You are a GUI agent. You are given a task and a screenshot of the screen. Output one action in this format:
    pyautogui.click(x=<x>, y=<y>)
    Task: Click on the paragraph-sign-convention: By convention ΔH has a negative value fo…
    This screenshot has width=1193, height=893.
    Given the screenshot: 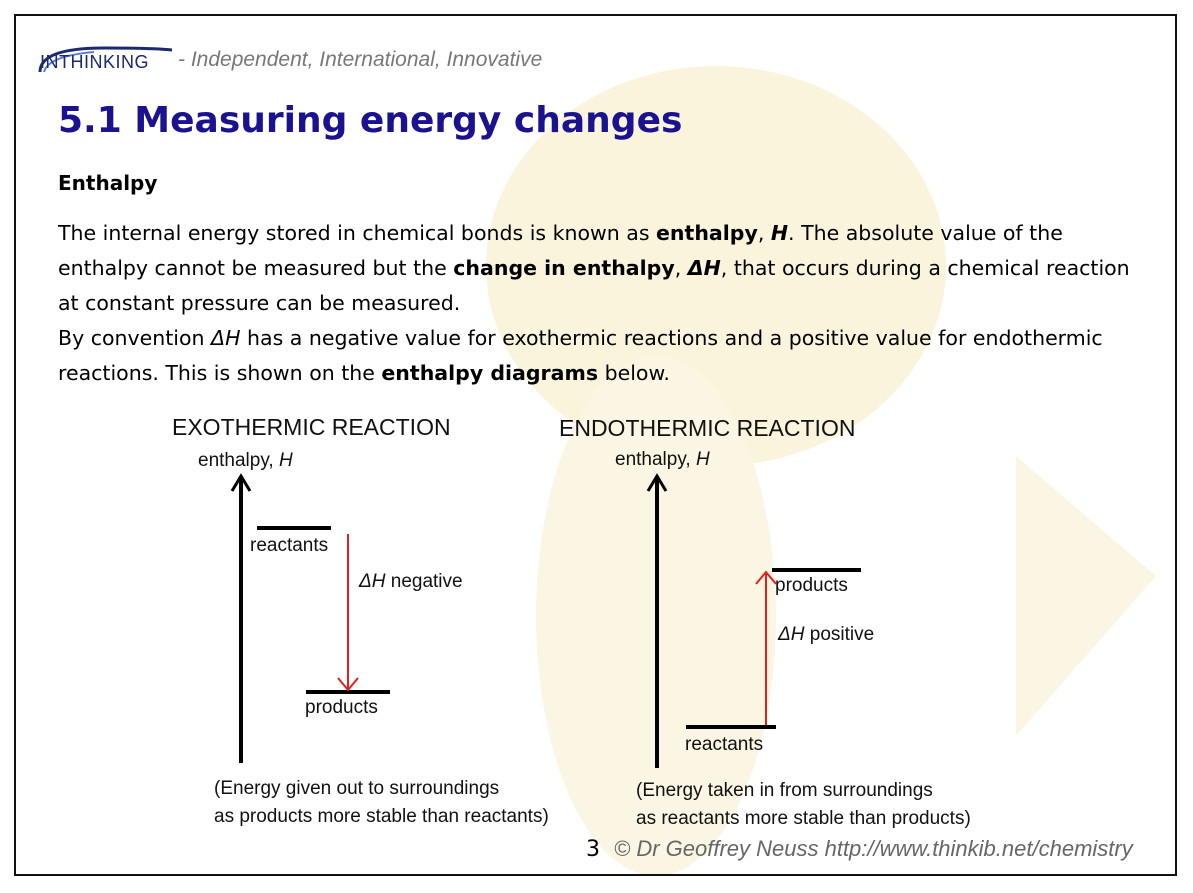 What is the action you would take?
    pyautogui.click(x=580, y=355)
    